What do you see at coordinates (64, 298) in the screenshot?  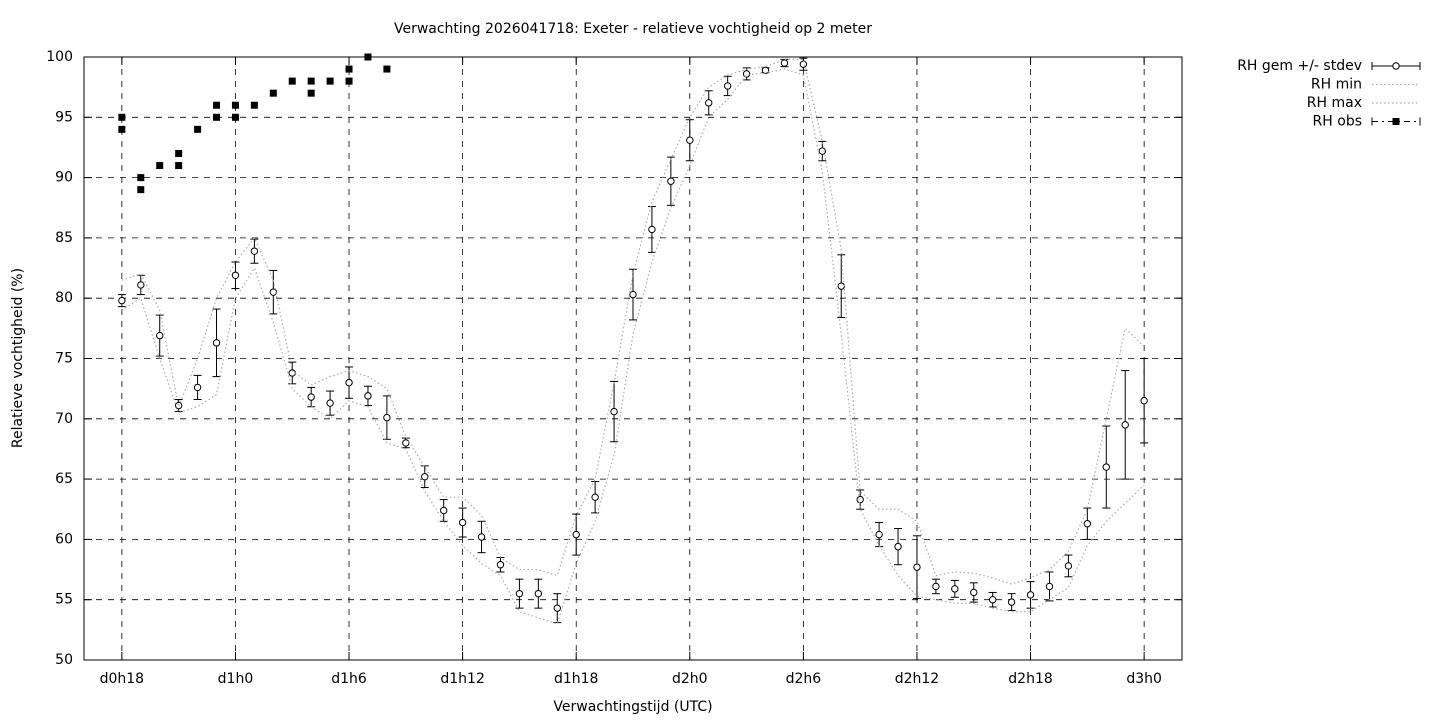 I see `y-tick-label: 80` at bounding box center [64, 298].